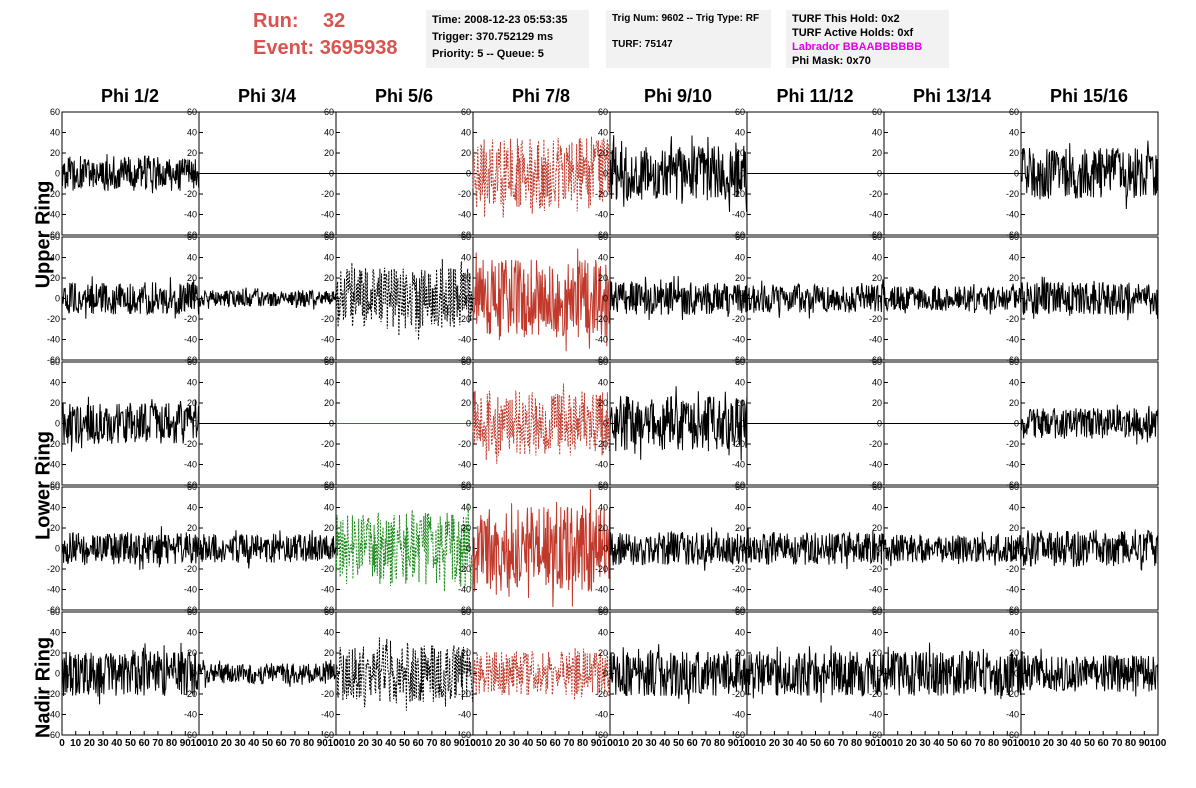  What do you see at coordinates (254, 743) in the screenshot?
I see `x-tick-label: 40` at bounding box center [254, 743].